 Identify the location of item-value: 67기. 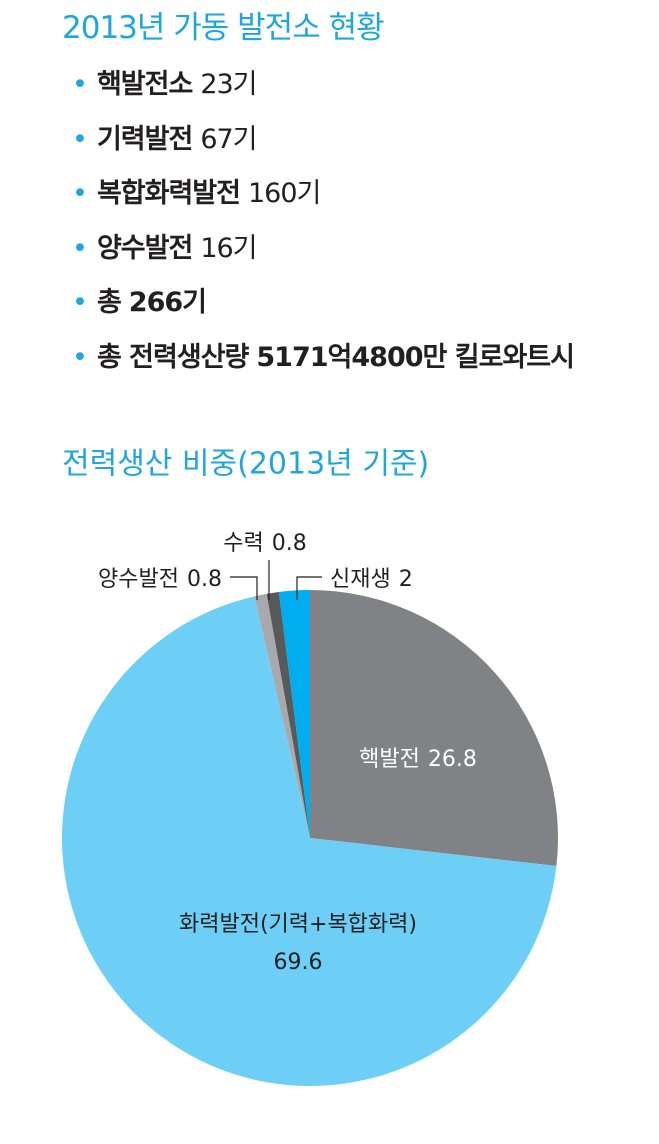
(228, 139).